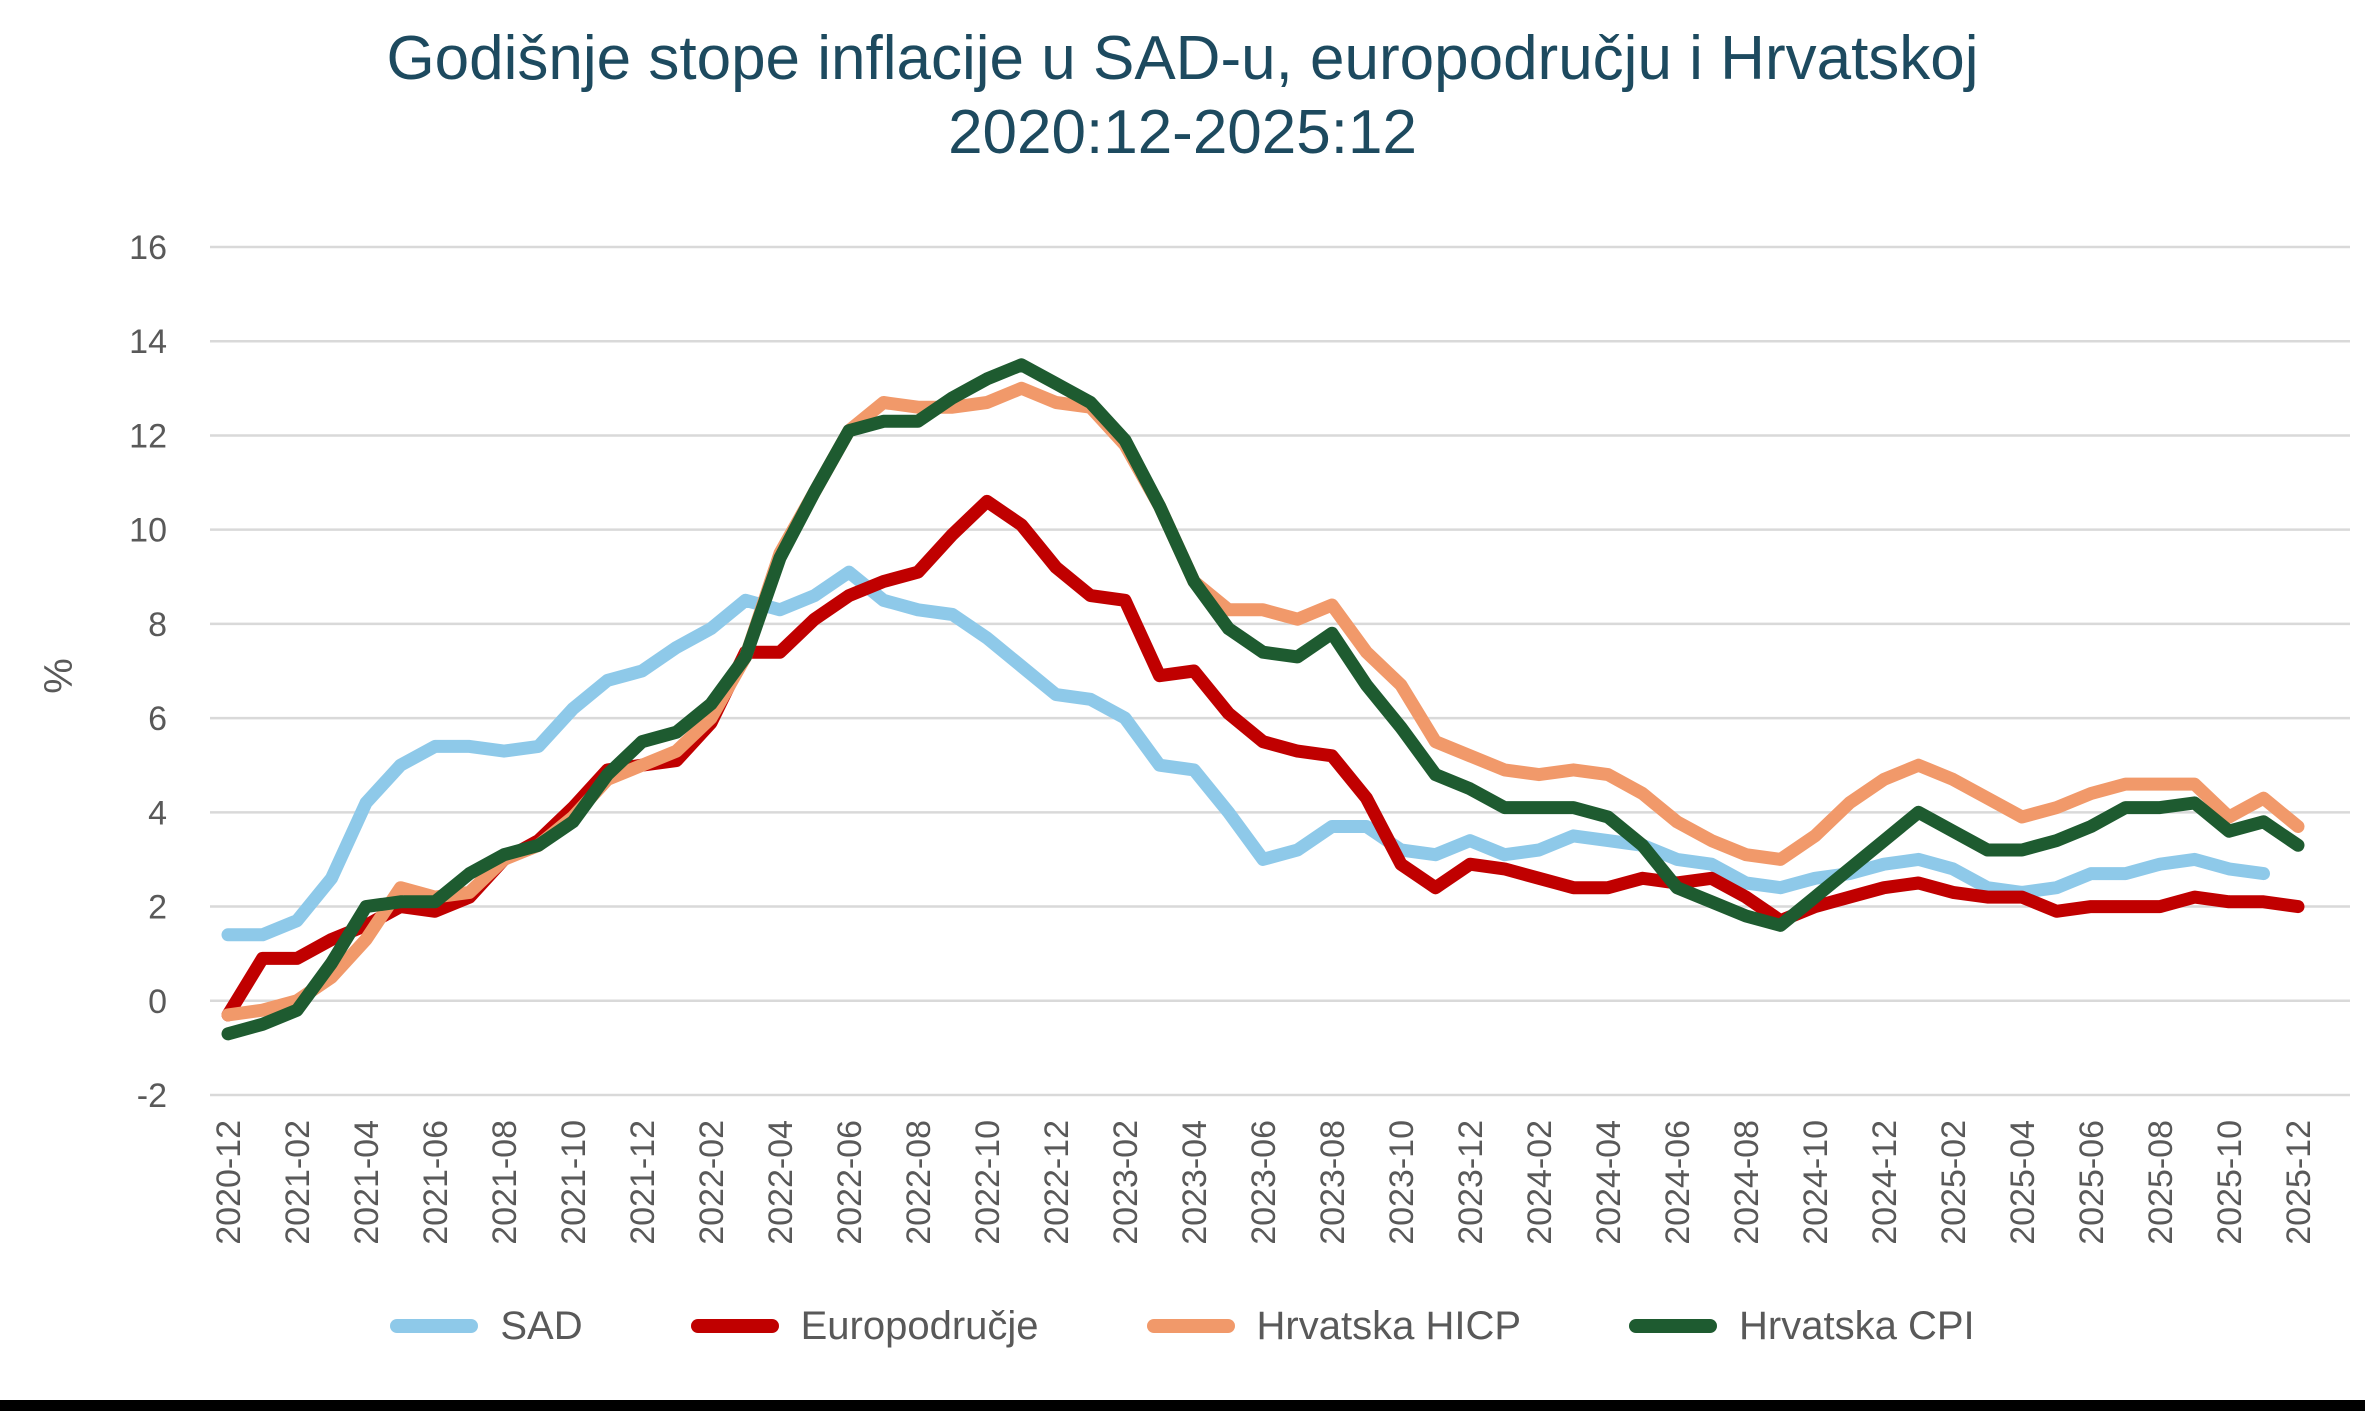  I want to click on chart-legend: SAD Europodručje Hrvatska HICP Hrvatska CPI, so click(1182, 1326).